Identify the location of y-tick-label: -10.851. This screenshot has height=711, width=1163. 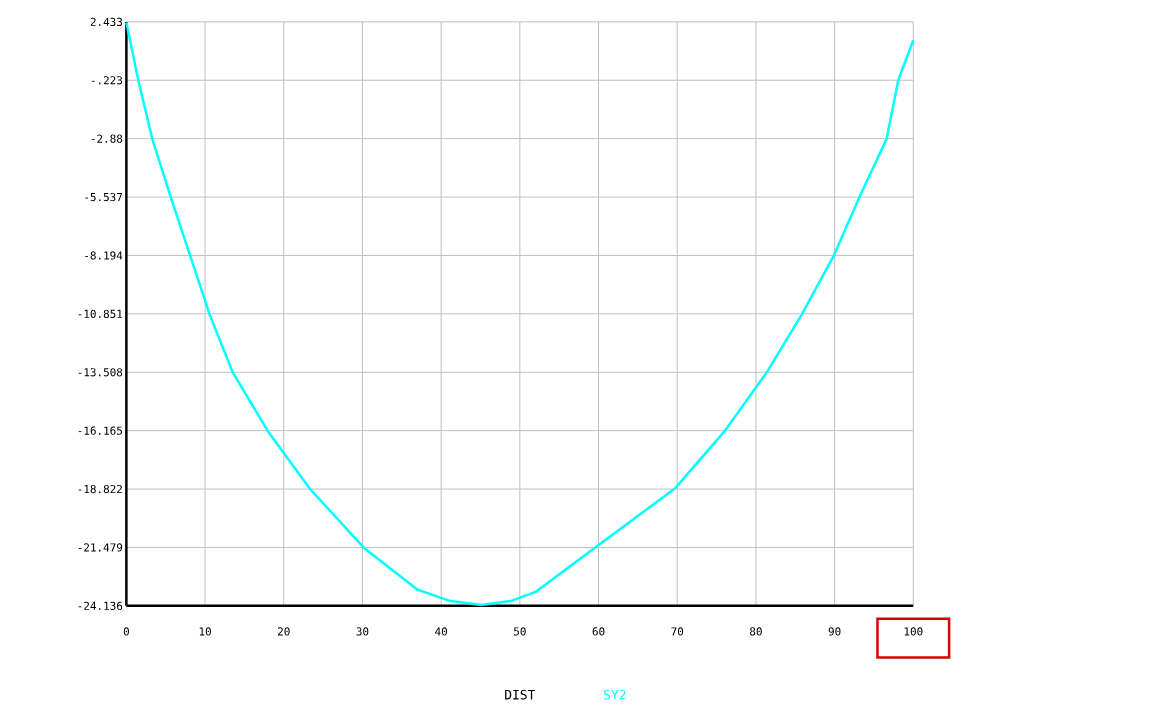
(100, 313).